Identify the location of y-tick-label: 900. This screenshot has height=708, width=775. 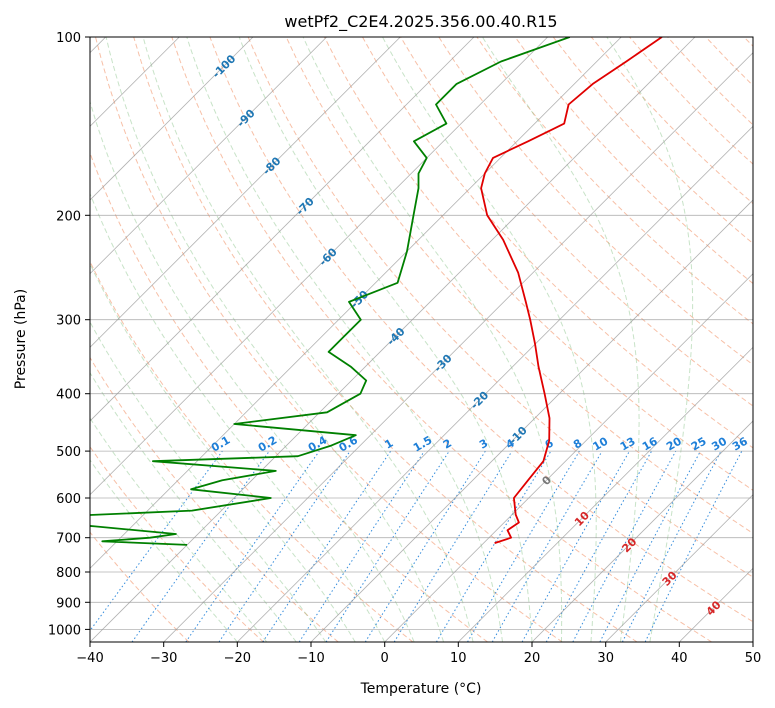
(68, 603).